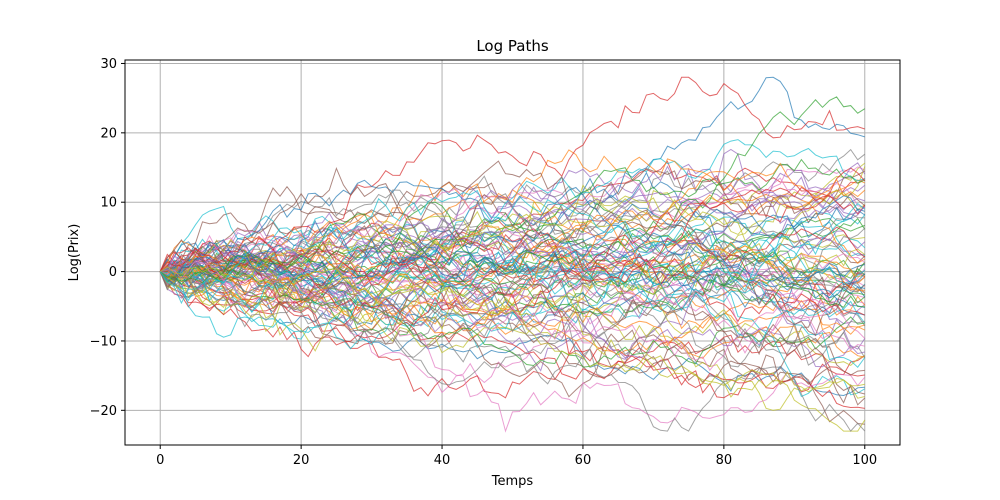 The width and height of the screenshot is (1000, 500). I want to click on y-tick-label: 30, so click(108, 64).